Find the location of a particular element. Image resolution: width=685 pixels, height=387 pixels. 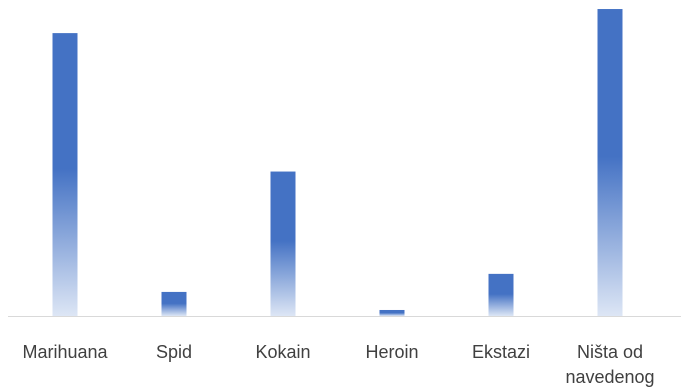

x-tick-label-5: Ništa od navedenog is located at coordinates (609, 364).